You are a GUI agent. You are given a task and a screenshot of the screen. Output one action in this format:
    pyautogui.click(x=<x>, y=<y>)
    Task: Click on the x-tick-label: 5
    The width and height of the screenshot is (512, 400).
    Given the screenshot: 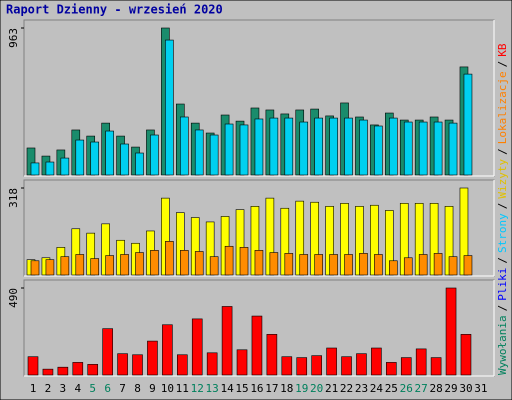 What is the action you would take?
    pyautogui.click(x=92, y=388)
    